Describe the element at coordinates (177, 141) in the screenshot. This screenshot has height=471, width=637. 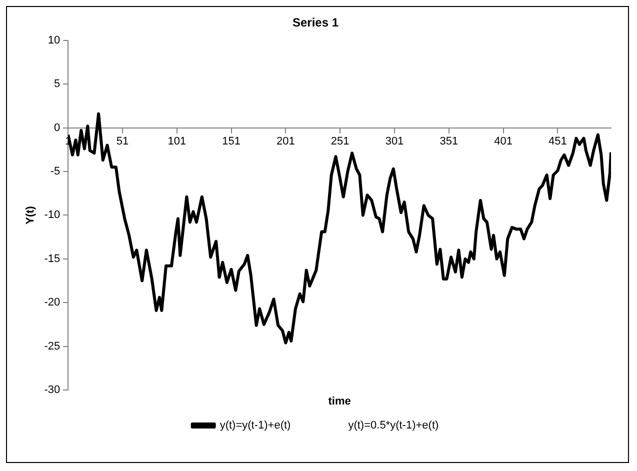
I see `x-tick-label: 101` at that location.